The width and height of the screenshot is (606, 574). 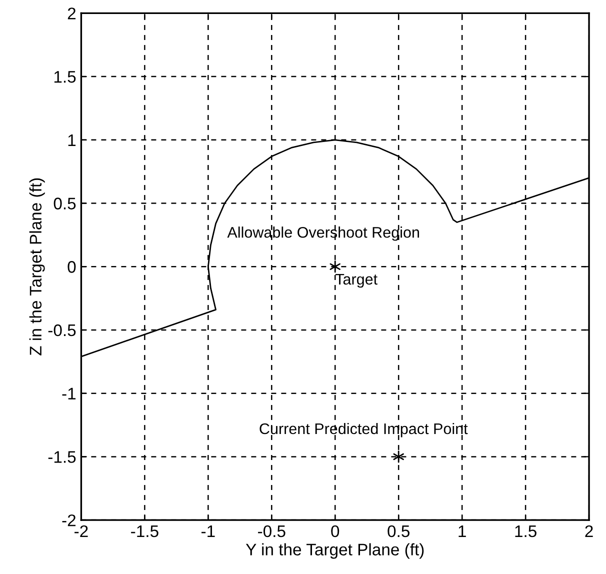 I want to click on y-tick-label: -2, so click(x=69, y=520).